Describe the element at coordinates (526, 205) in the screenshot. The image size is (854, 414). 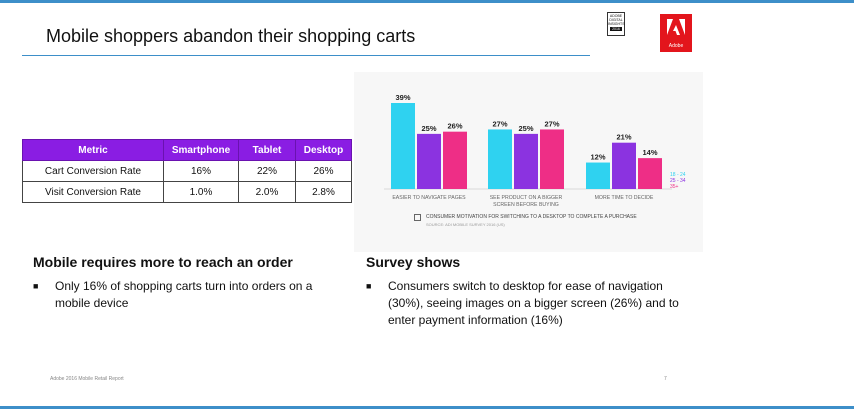
I see `category-label: SCREEN BEFORE BUYING` at that location.